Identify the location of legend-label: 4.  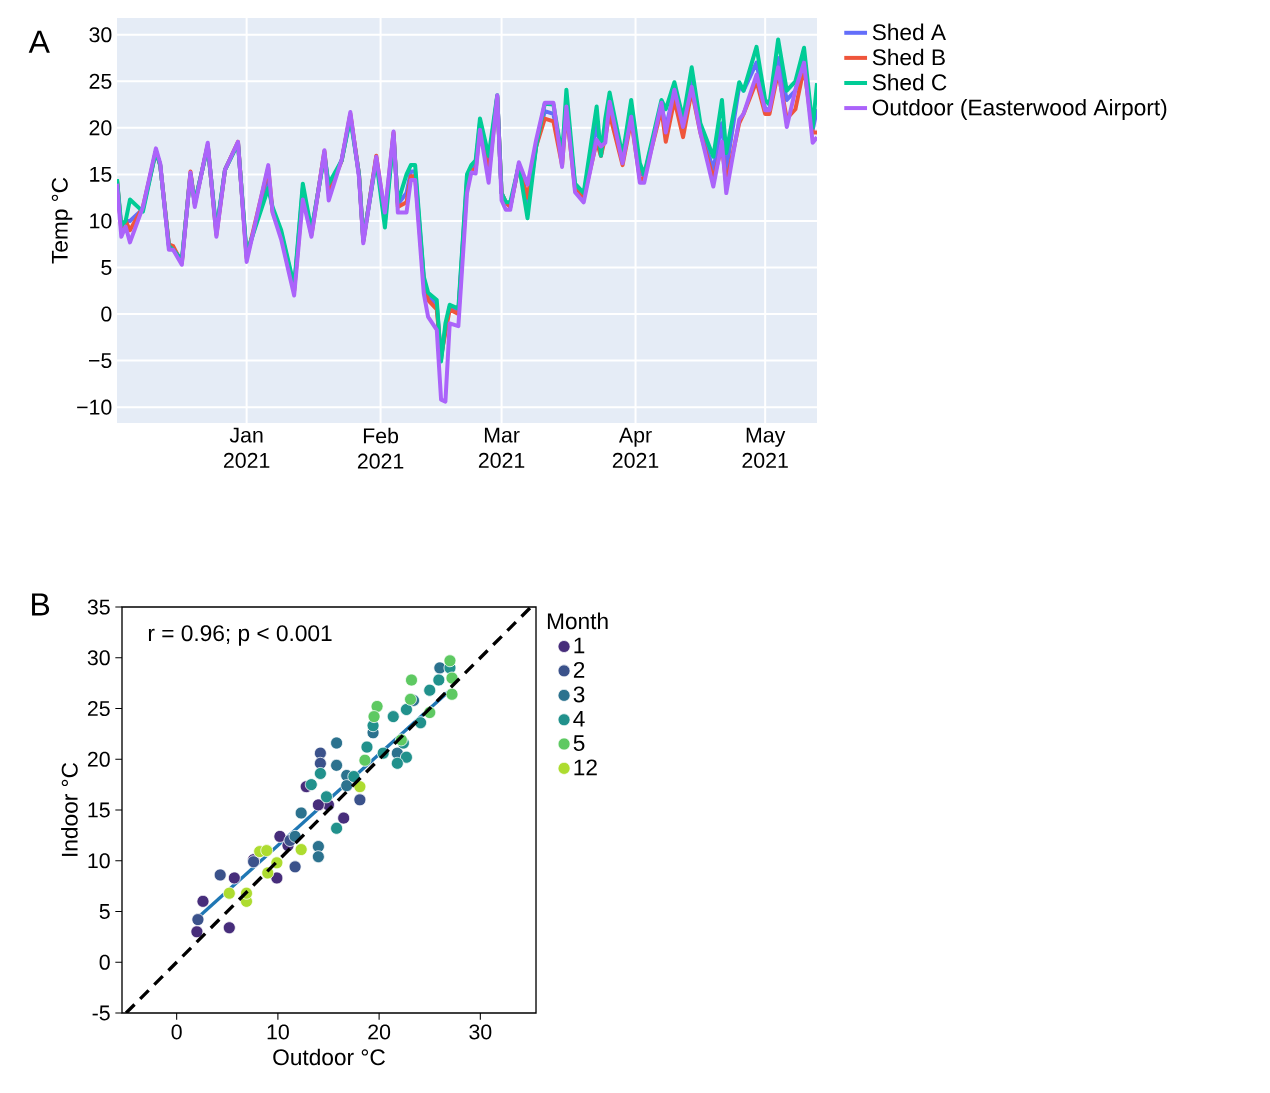
(579, 718).